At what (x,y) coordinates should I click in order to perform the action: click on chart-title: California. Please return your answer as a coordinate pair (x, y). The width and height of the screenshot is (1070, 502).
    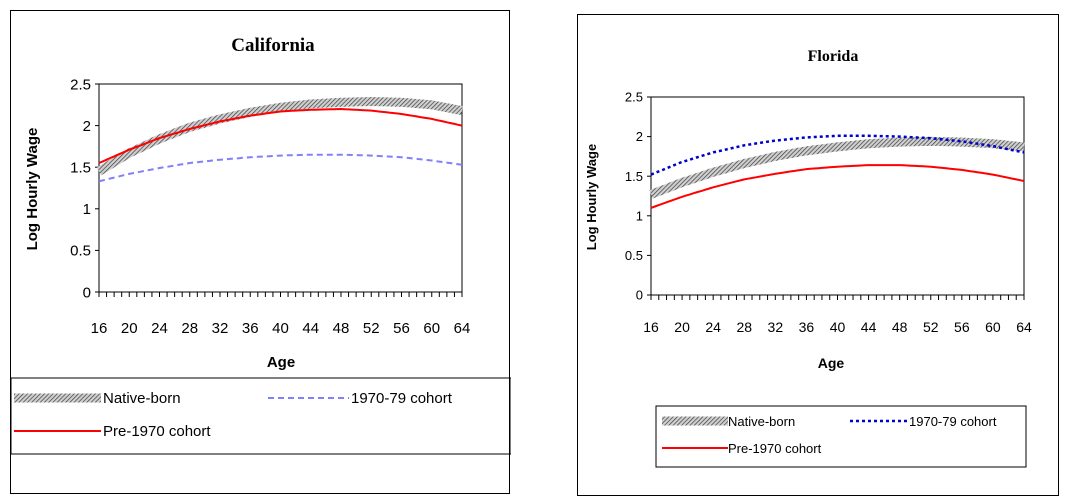
    Looking at the image, I should click on (273, 45).